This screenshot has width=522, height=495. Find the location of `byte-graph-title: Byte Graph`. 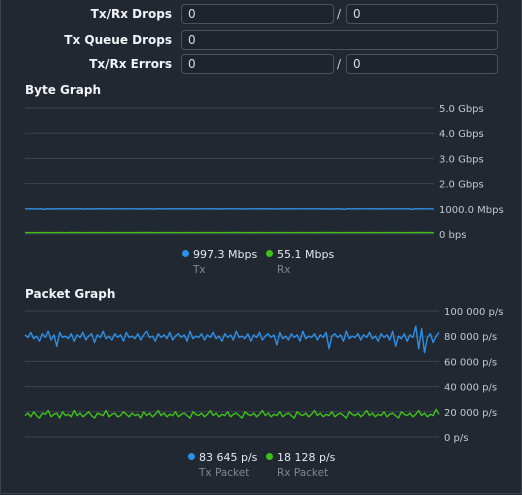

byte-graph-title: Byte Graph is located at coordinates (63, 90).